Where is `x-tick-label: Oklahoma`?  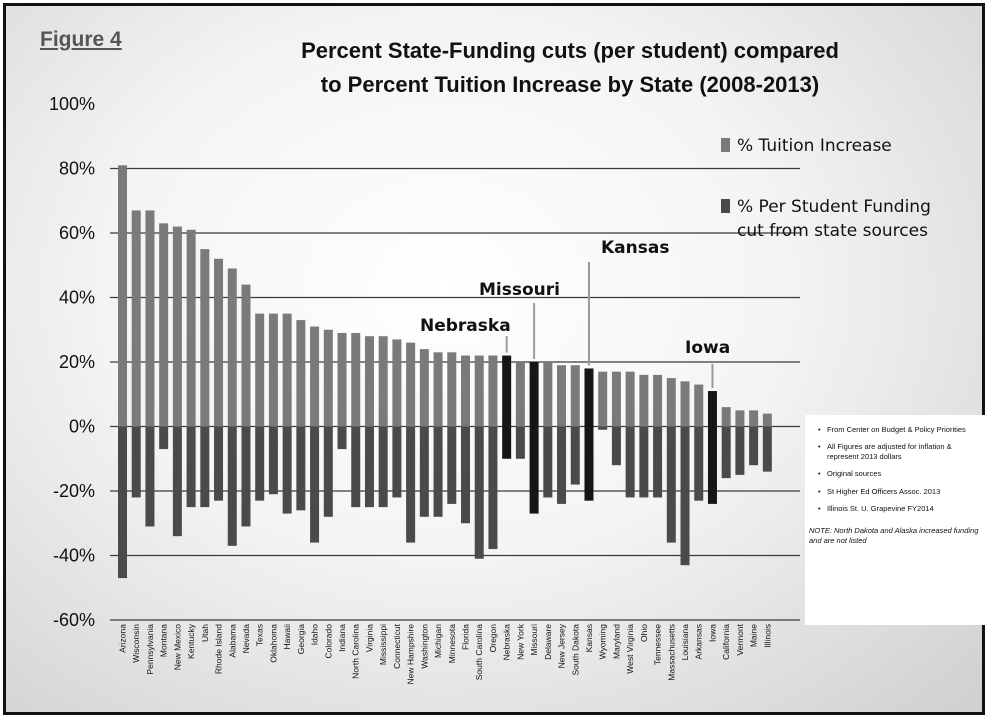 x-tick-label: Oklahoma is located at coordinates (273, 643).